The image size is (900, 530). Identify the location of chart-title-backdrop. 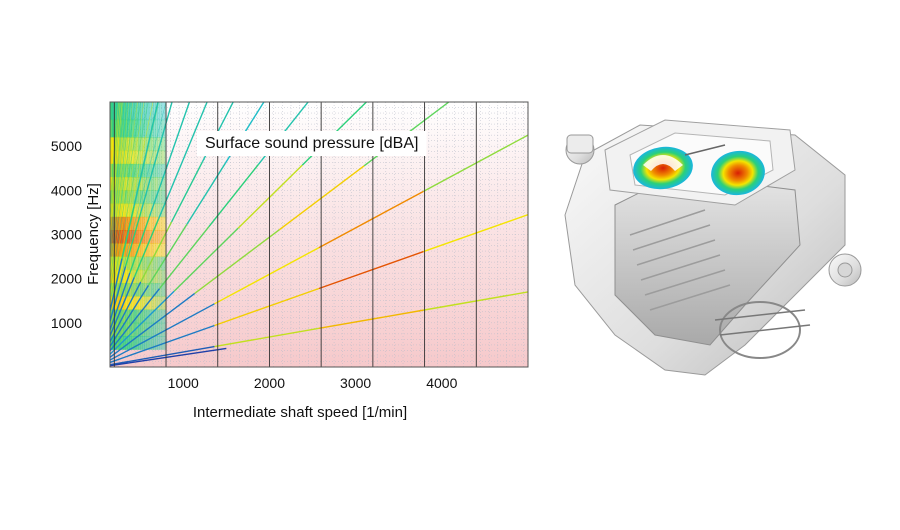
(312, 143).